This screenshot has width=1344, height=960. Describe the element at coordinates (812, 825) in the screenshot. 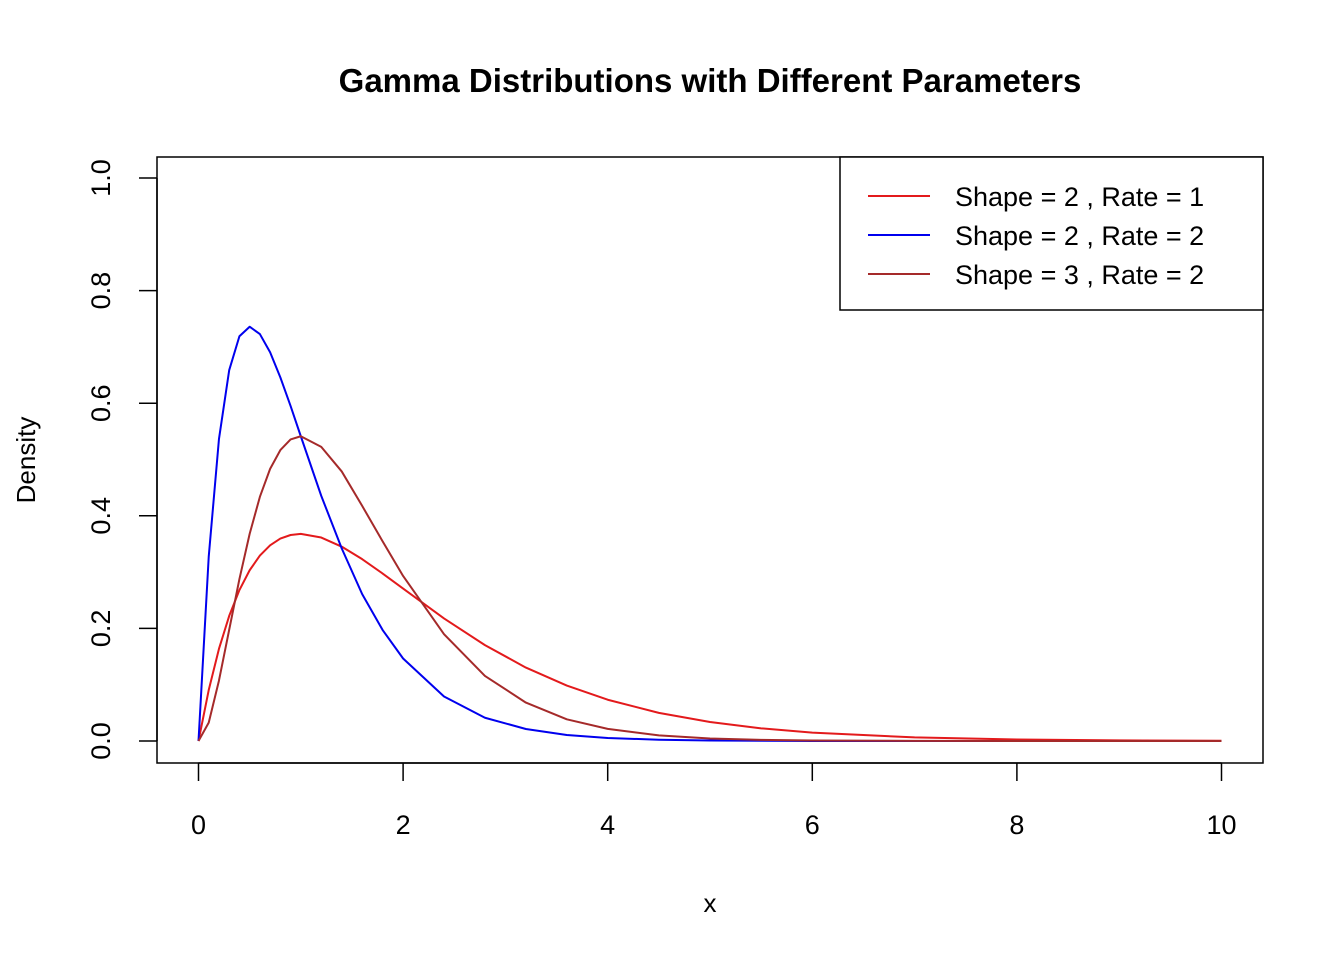

I see `x-tick-label: 6` at that location.